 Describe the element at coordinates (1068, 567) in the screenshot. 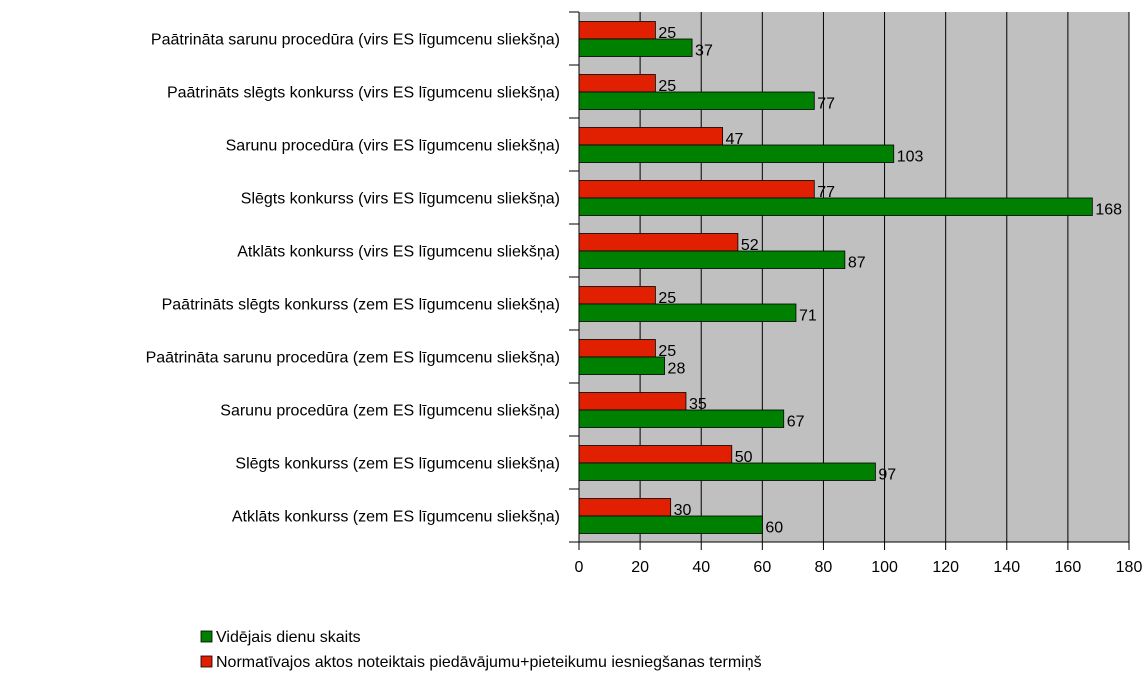

I see `x-tick-label: 160` at that location.